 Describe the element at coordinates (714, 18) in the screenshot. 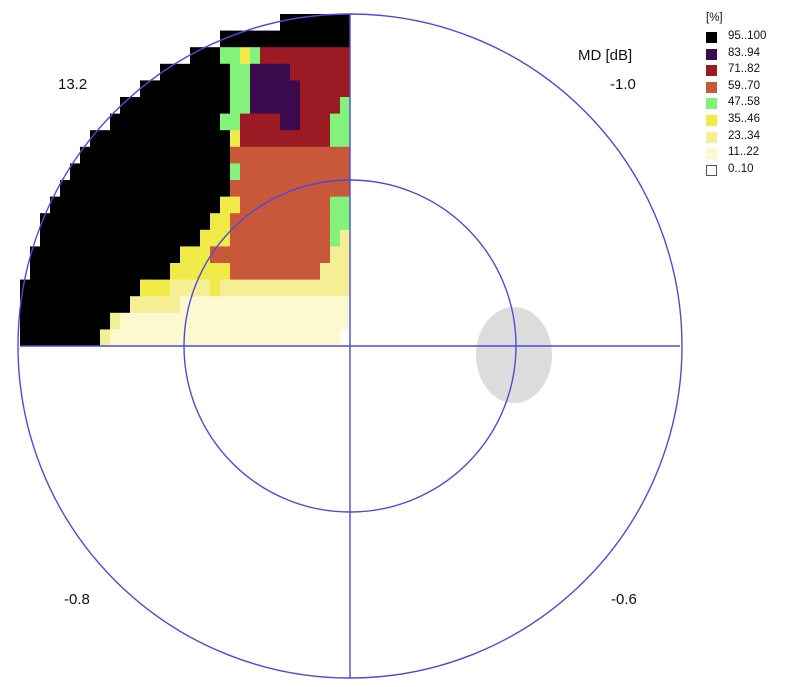

I see `legend-unit: [%]` at that location.